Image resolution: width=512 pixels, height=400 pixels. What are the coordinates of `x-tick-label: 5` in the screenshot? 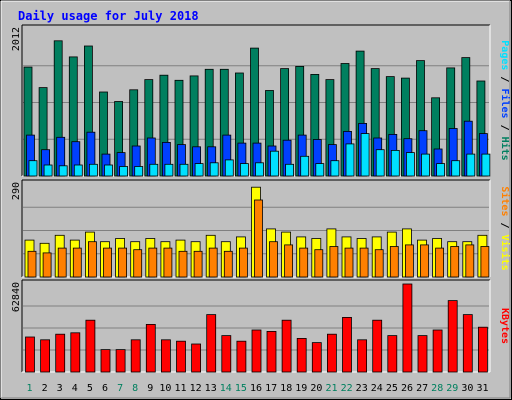 It's located at (90, 388).